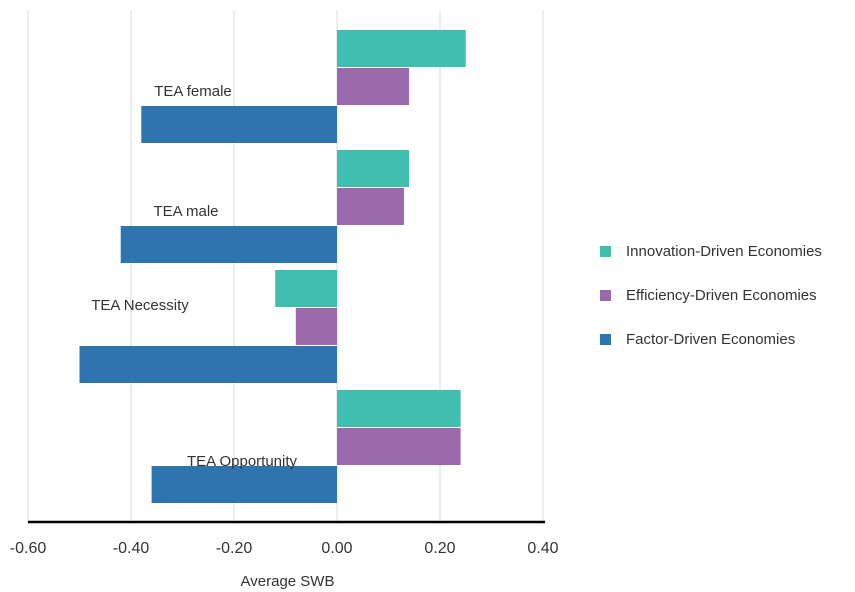 Image resolution: width=855 pixels, height=592 pixels. What do you see at coordinates (288, 581) in the screenshot?
I see `x-axis-title: Average SWB` at bounding box center [288, 581].